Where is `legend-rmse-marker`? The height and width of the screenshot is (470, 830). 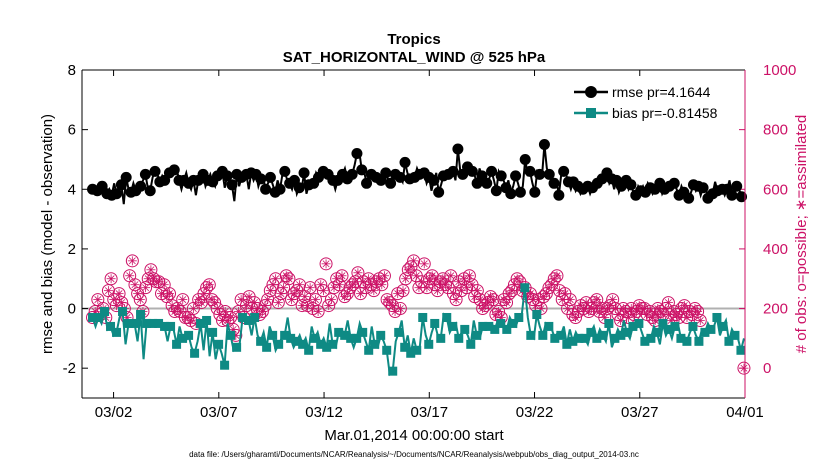 legend-rmse-marker is located at coordinates (591, 92).